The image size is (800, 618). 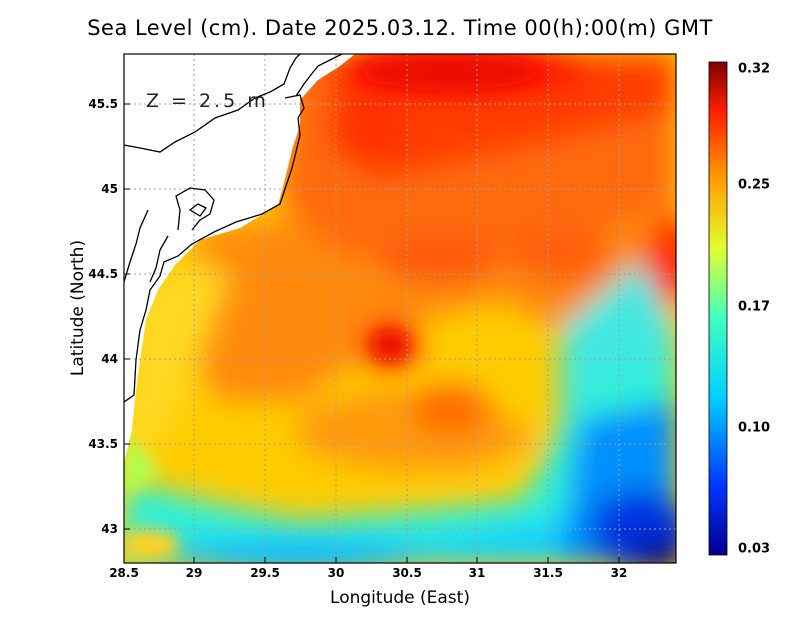 I want to click on y-tick-label: 43.5, so click(x=103, y=444).